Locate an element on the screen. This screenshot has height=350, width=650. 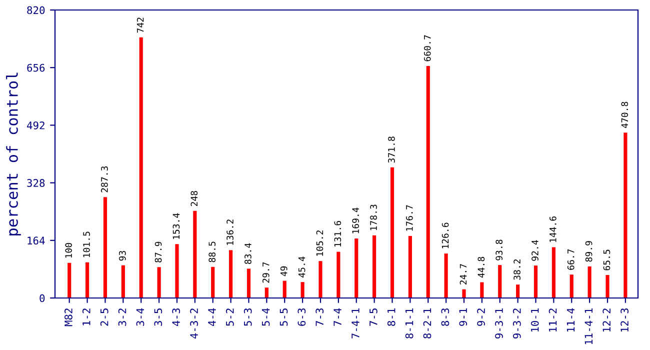
data-label: 126.6 is located at coordinates (445, 235).